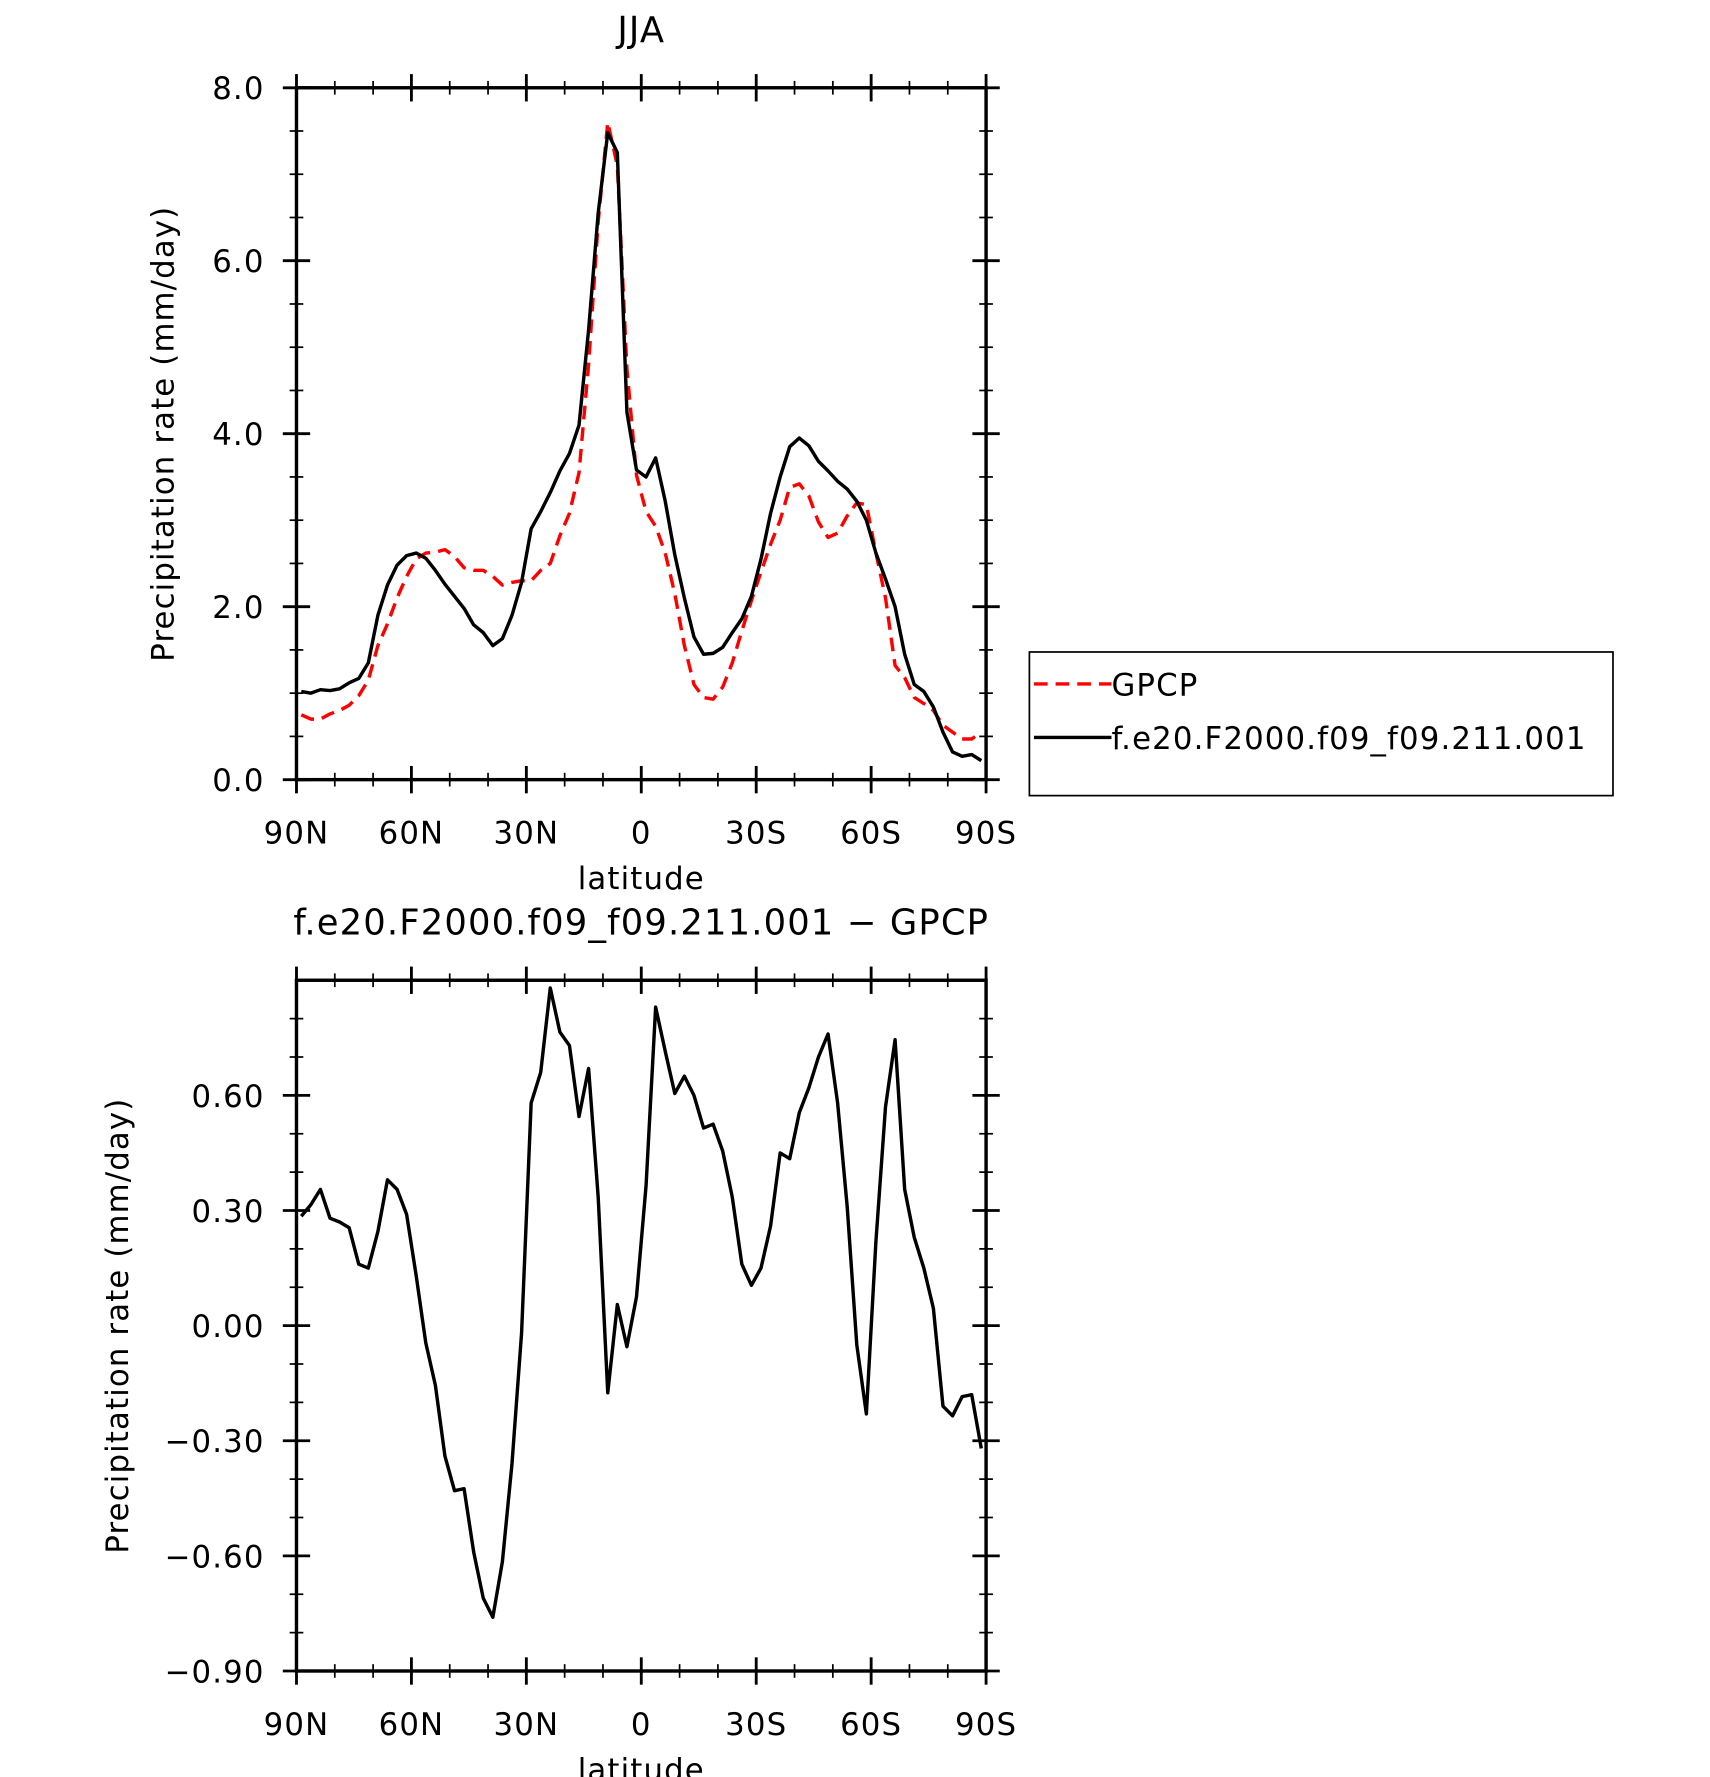 The image size is (1710, 1777). What do you see at coordinates (238, 435) in the screenshot?
I see `y-tick-label: 4.0` at bounding box center [238, 435].